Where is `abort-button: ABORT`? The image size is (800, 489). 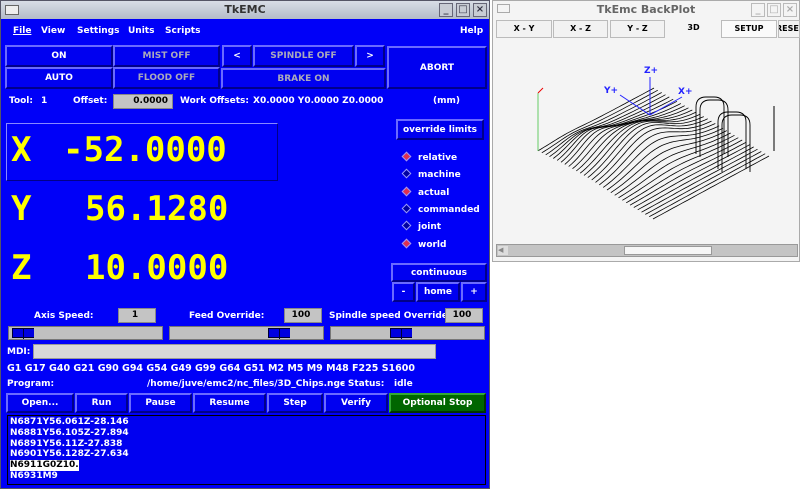
abort-button: ABORT is located at coordinates (437, 67).